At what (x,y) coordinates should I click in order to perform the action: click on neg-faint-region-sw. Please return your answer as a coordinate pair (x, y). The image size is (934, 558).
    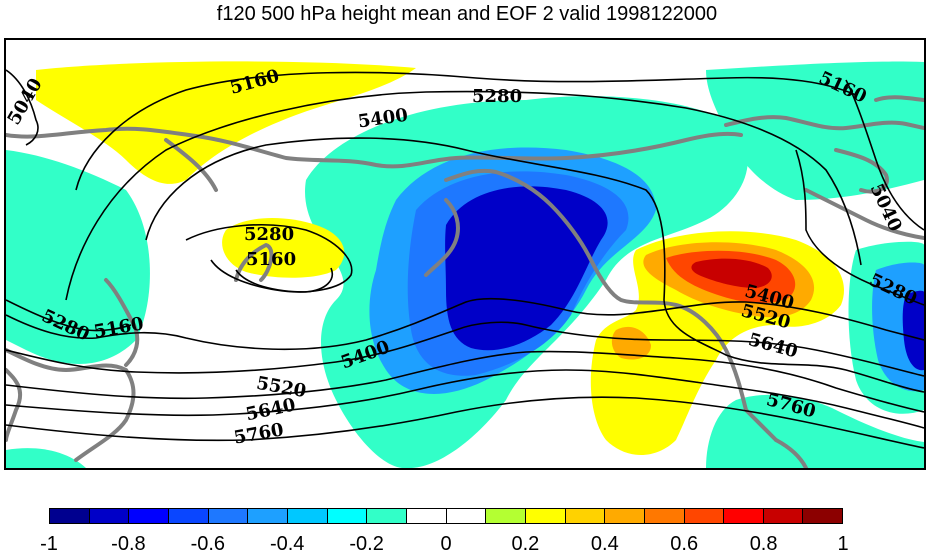
    Looking at the image, I should click on (46, 458).